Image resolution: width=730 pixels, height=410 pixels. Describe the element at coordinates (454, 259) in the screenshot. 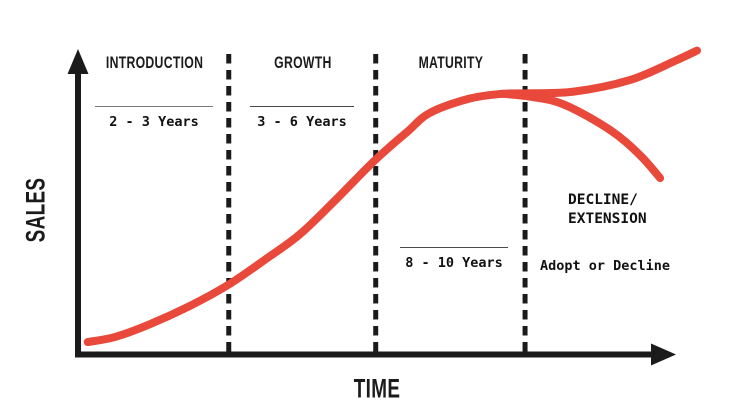

I see `duration-maturity: 8 - 10 Years` at that location.